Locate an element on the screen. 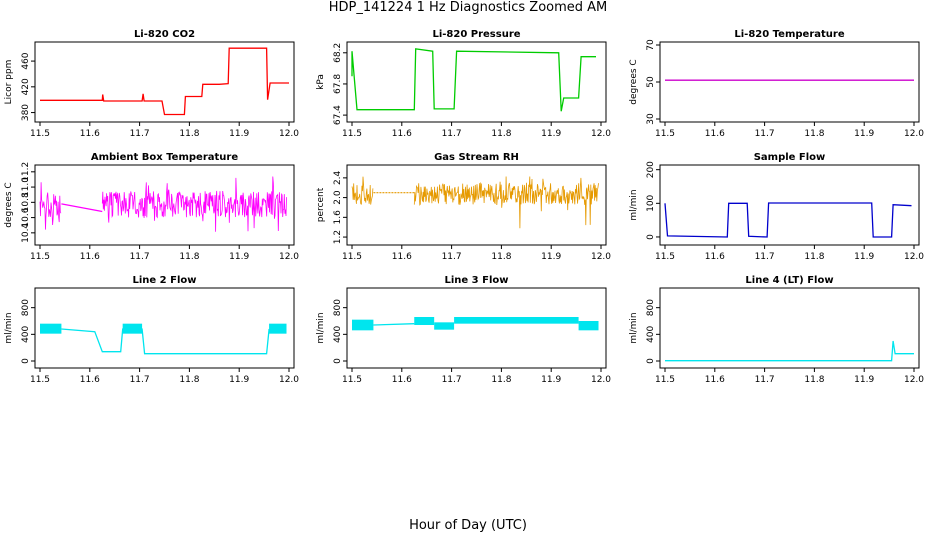 This screenshot has height=540, width=936. y-tick-label: 2.4 is located at coordinates (338, 177).